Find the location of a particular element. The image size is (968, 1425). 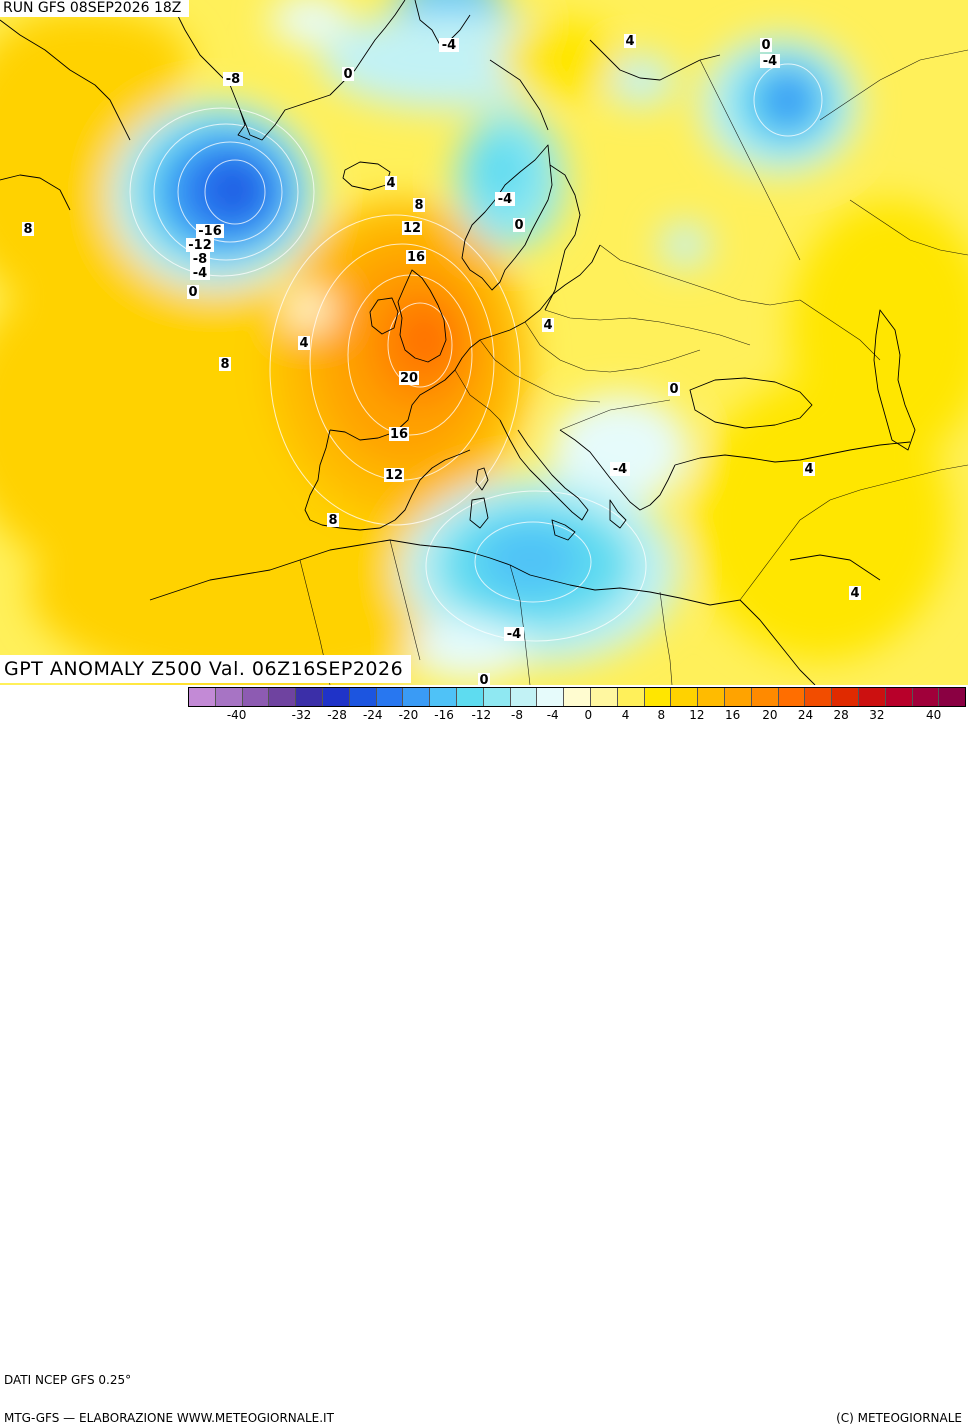

run-title: RUN GFS 08SEP2026 18Z is located at coordinates (95, 8).